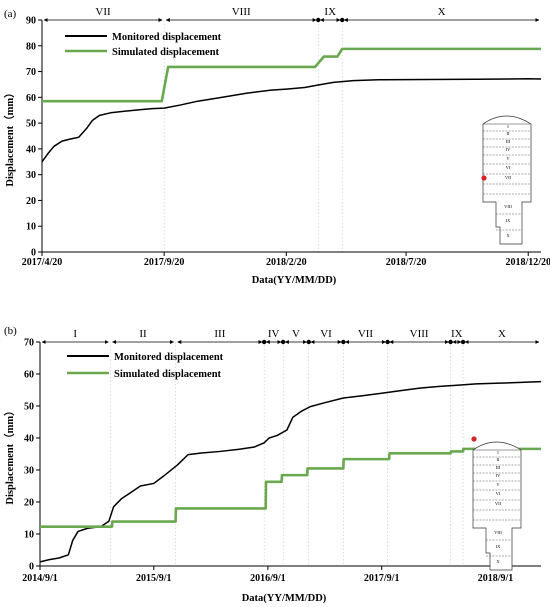 The image size is (550, 607). What do you see at coordinates (296, 334) in the screenshot?
I see `stage-label-b: V` at bounding box center [296, 334].